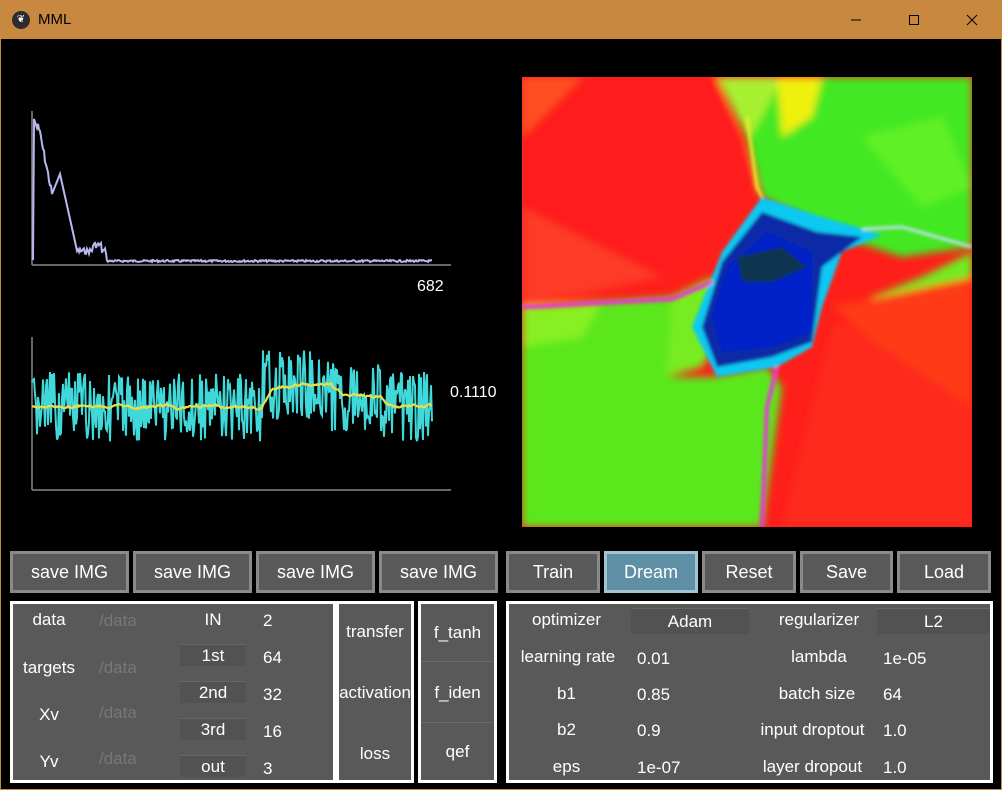  I want to click on xv-path-input: /data, so click(118, 712).